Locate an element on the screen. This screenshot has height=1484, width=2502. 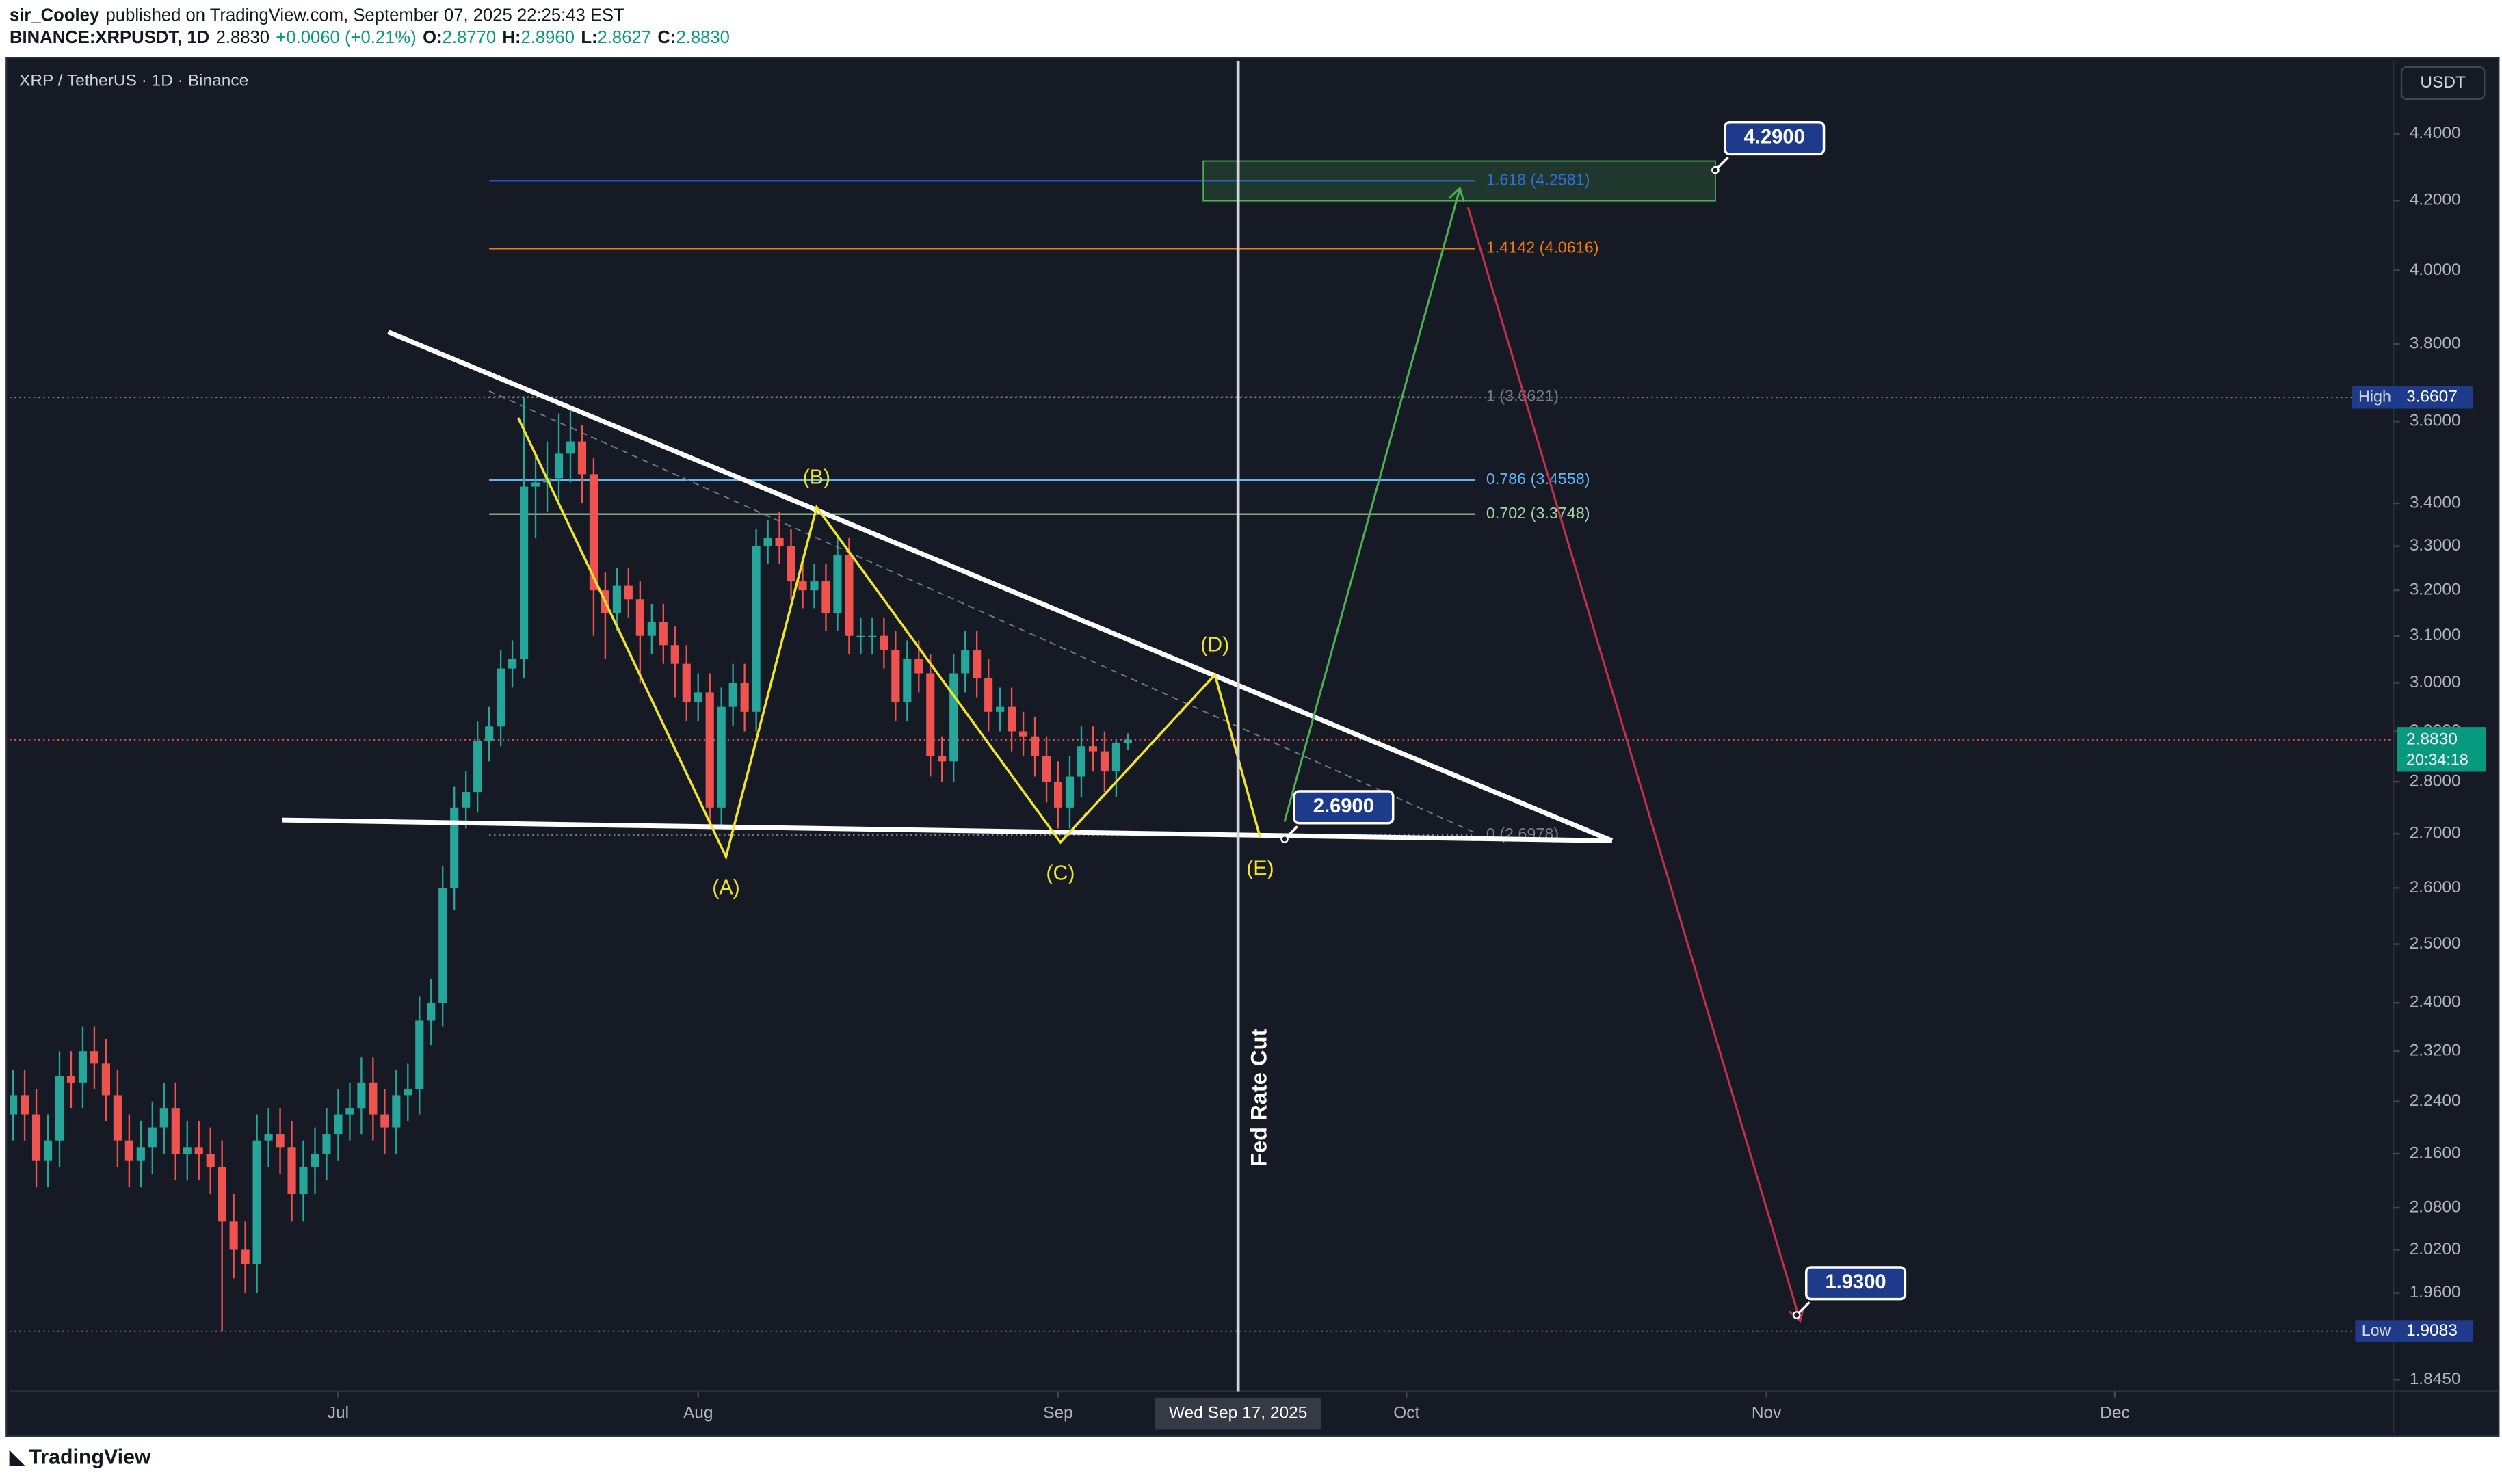
wave-label: (A) is located at coordinates (725, 888).